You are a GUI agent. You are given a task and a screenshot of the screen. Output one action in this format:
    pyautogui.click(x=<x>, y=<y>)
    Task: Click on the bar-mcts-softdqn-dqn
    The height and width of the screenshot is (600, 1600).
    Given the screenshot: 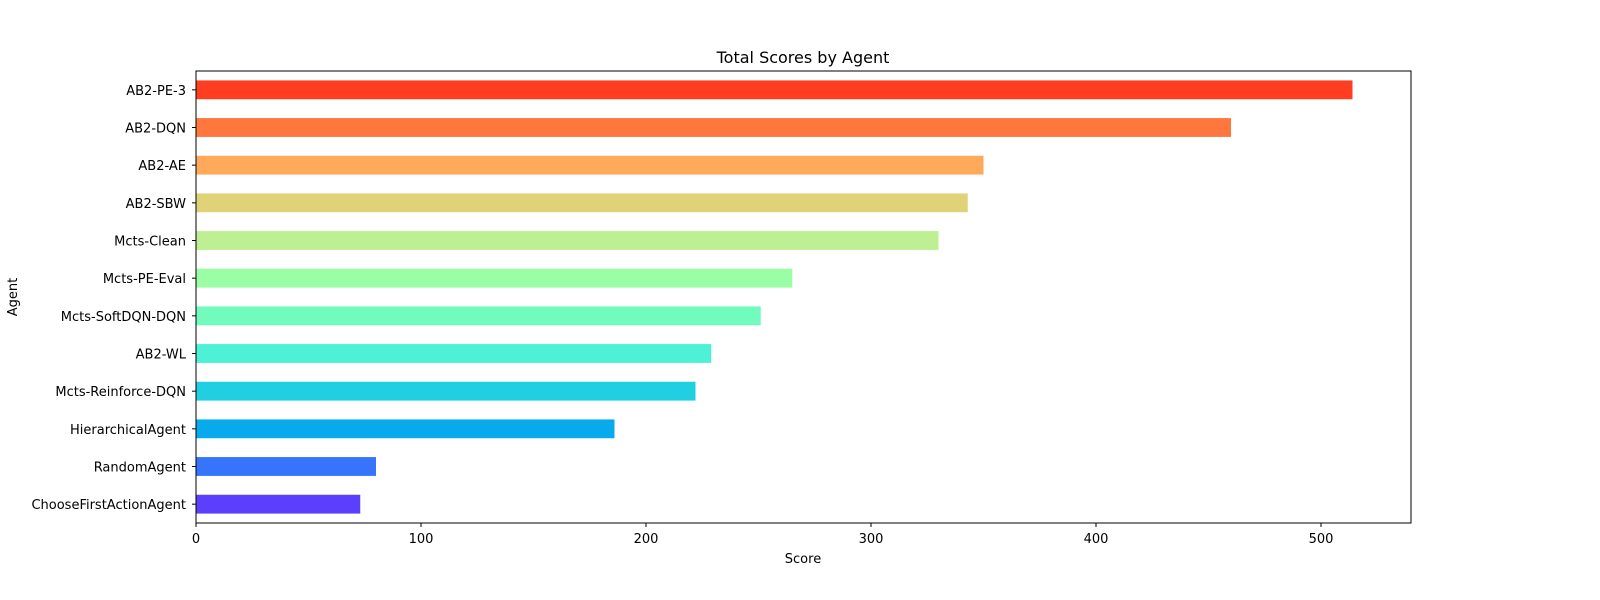 What is the action you would take?
    pyautogui.click(x=478, y=316)
    